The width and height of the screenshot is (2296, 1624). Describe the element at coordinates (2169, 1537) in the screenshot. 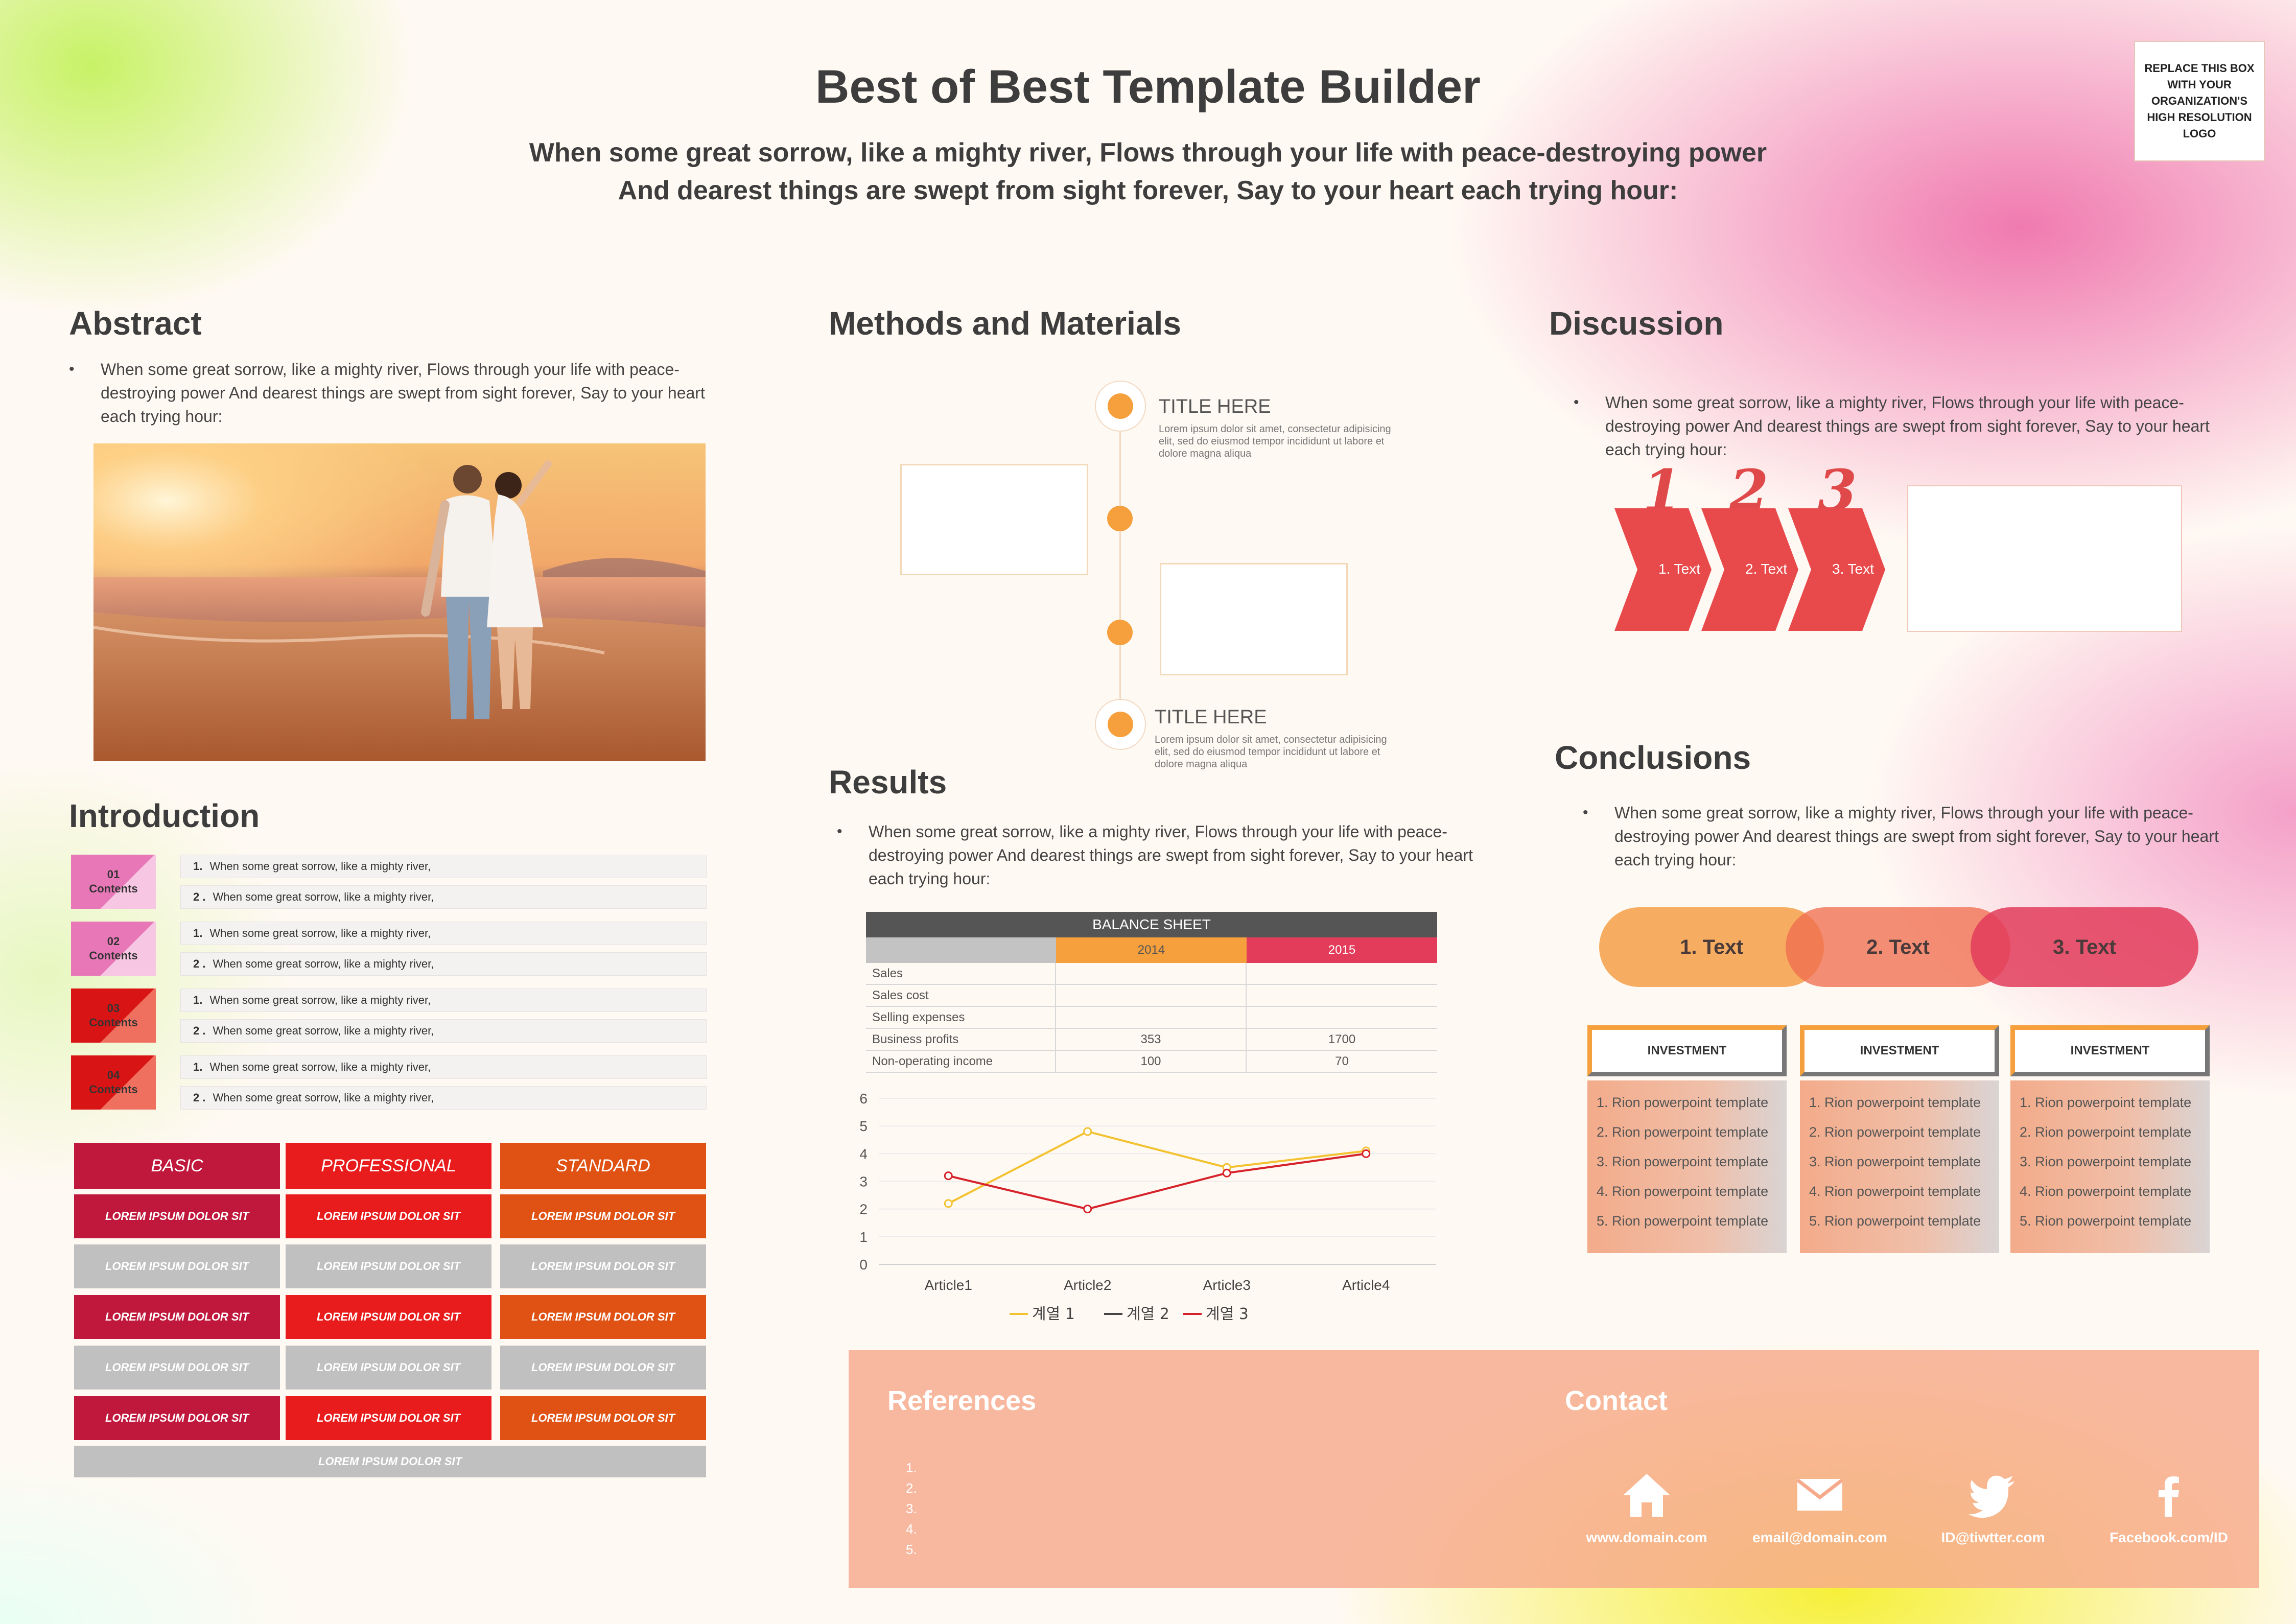

I see `contact-facebook-label: Facebook.com/ID` at that location.